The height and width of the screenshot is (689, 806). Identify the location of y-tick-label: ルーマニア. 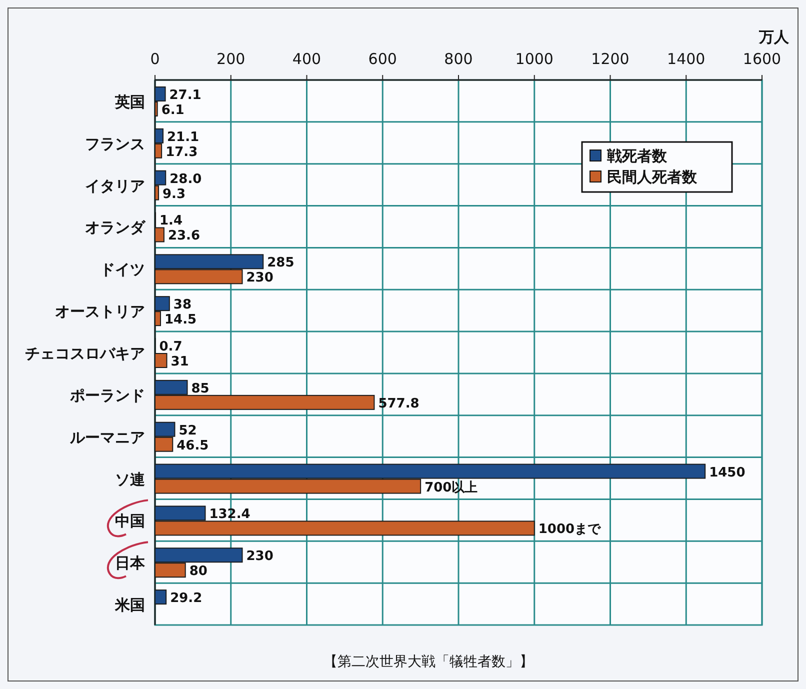
(107, 437).